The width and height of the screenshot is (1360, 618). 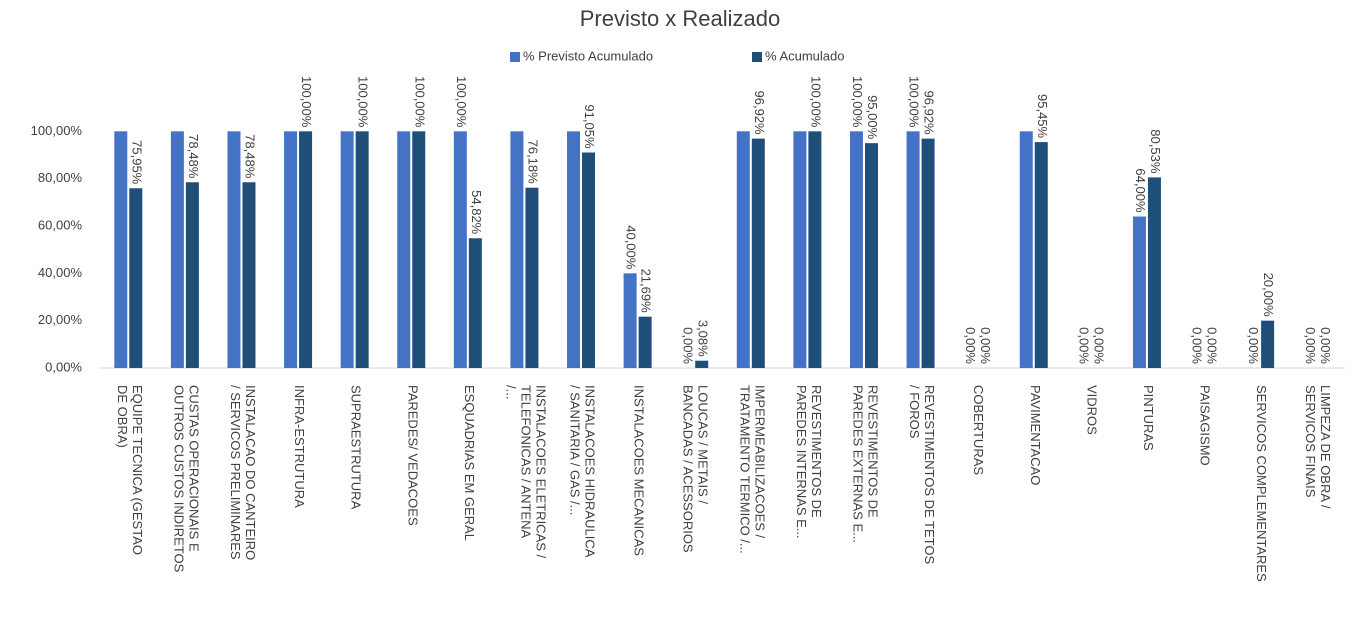 What do you see at coordinates (680, 18) in the screenshot?
I see `chart-title: Previsto x Realizado` at bounding box center [680, 18].